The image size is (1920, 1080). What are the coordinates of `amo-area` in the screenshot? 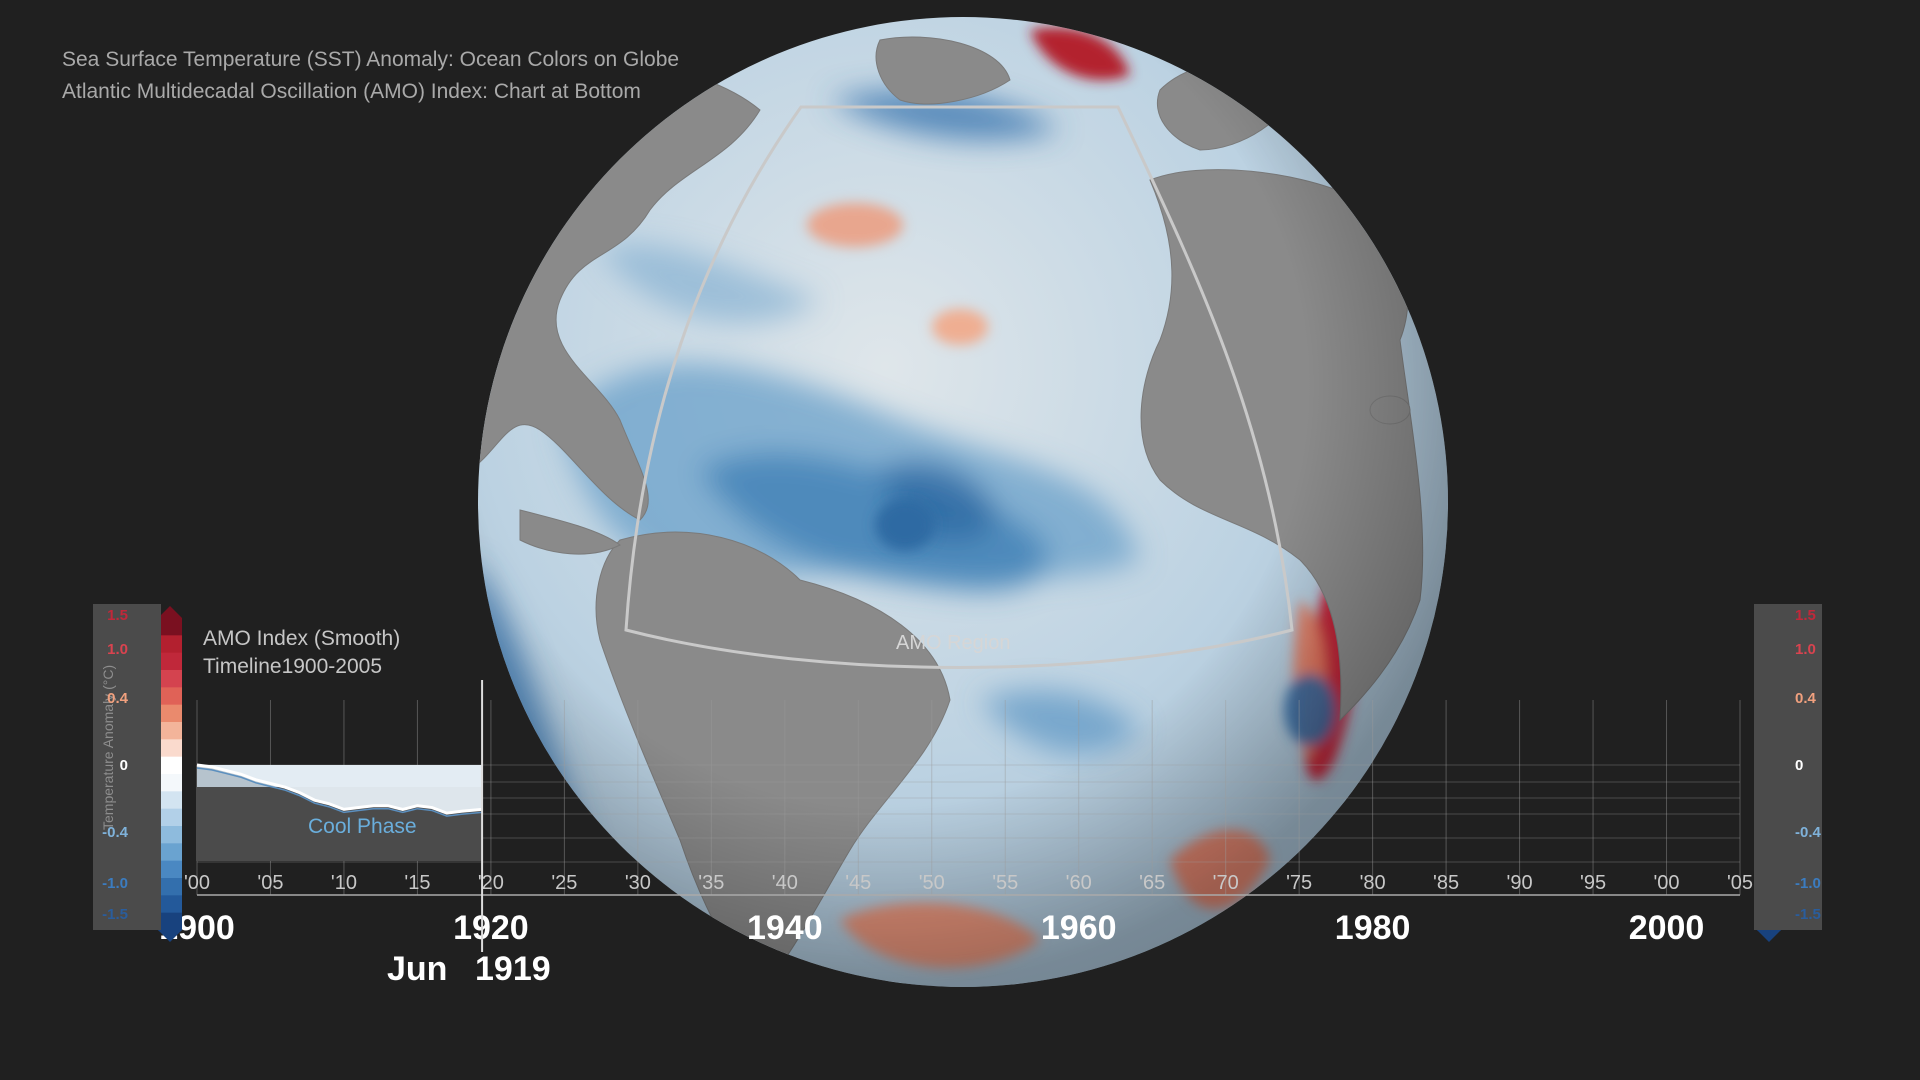 It's located at (340, 789).